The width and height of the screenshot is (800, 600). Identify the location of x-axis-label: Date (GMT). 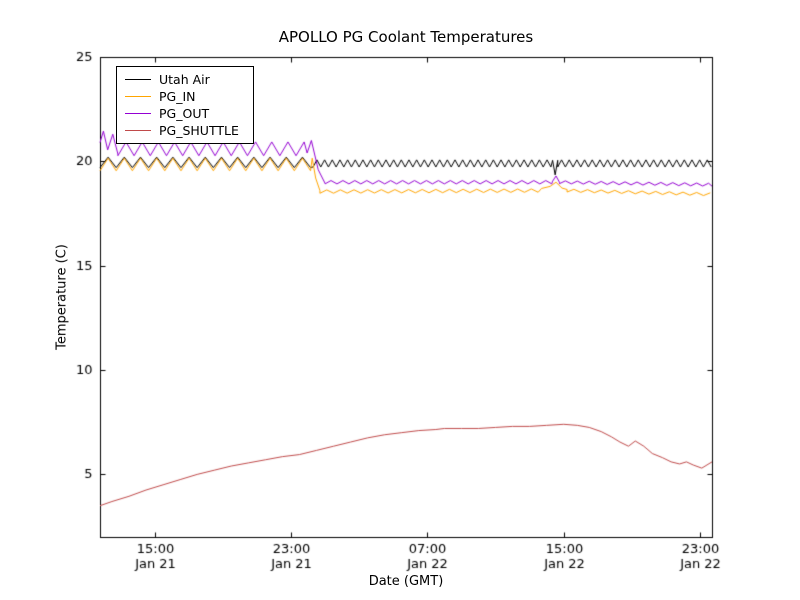
(406, 581).